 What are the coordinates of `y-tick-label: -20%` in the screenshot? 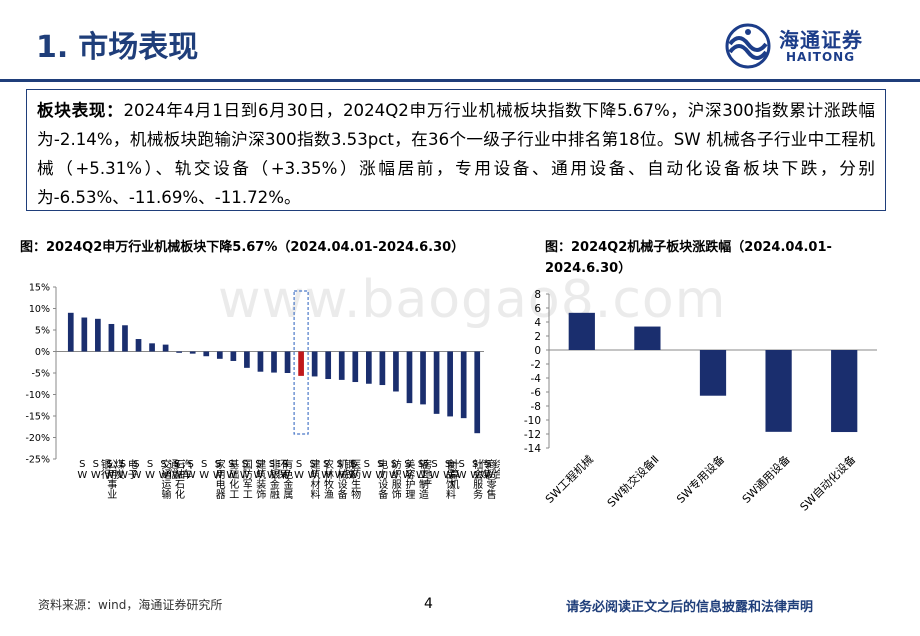 It's located at (37, 438).